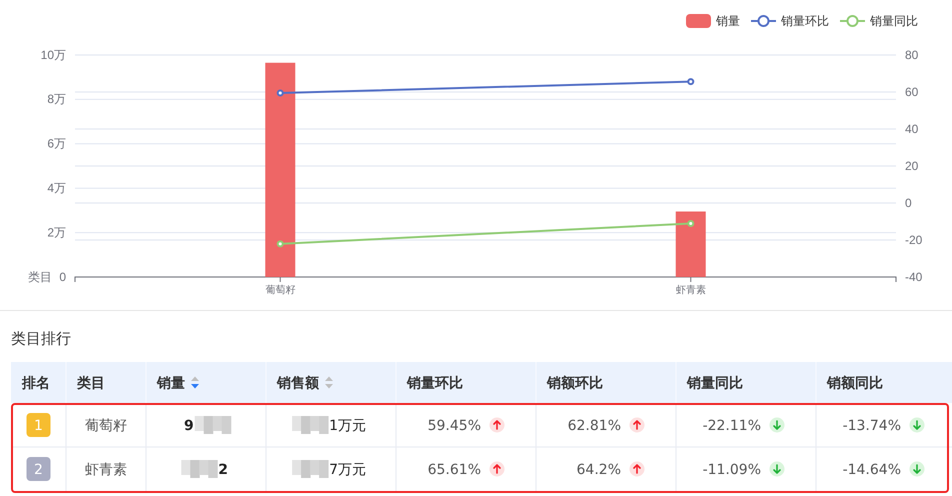 The image size is (952, 496). Describe the element at coordinates (90, 383) in the screenshot. I see `text: 类目` at that location.